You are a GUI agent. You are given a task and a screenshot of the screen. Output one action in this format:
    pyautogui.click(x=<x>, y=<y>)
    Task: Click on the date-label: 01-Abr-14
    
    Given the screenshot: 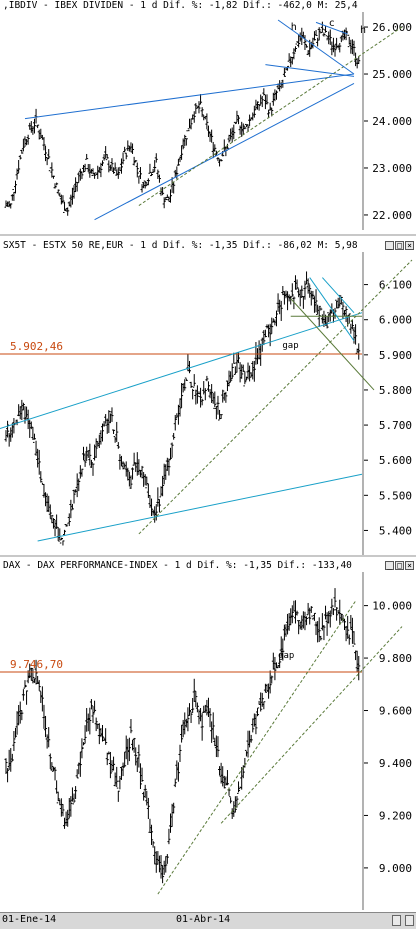 What is the action you would take?
    pyautogui.click(x=203, y=919)
    